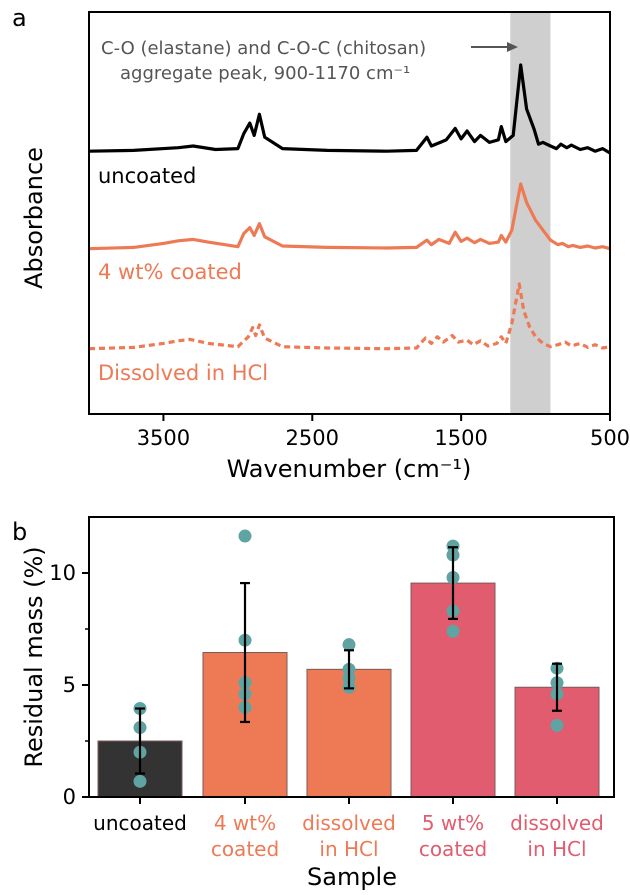 This screenshot has height=895, width=630. Describe the element at coordinates (610, 438) in the screenshot. I see `x-tick-label: 500` at that location.